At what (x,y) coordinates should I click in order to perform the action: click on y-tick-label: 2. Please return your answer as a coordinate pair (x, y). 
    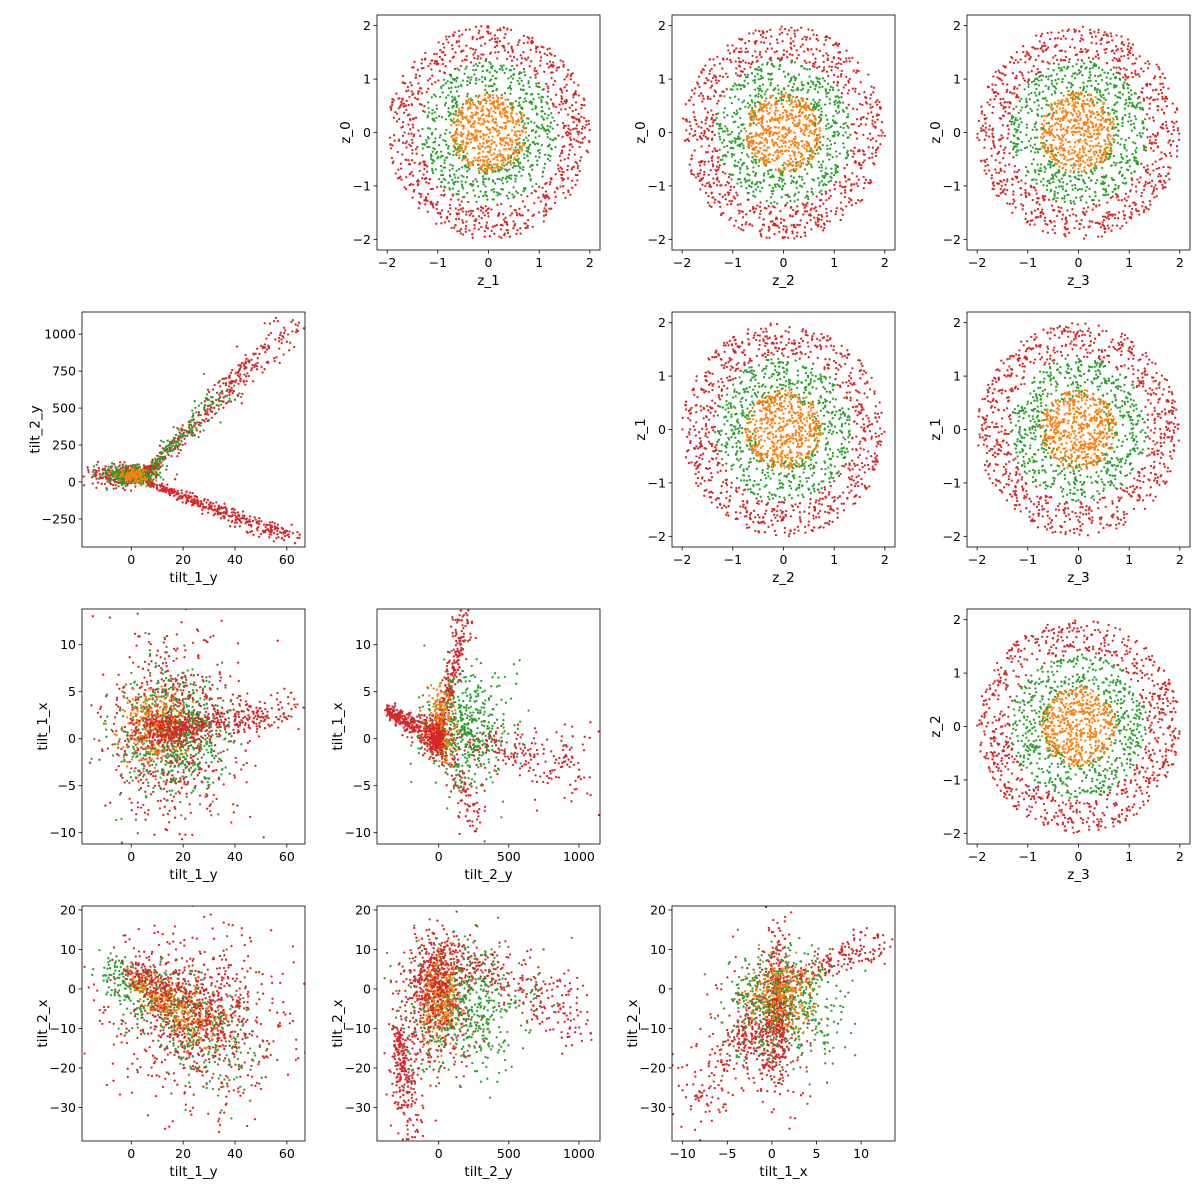
    Looking at the image, I should click on (367, 25).